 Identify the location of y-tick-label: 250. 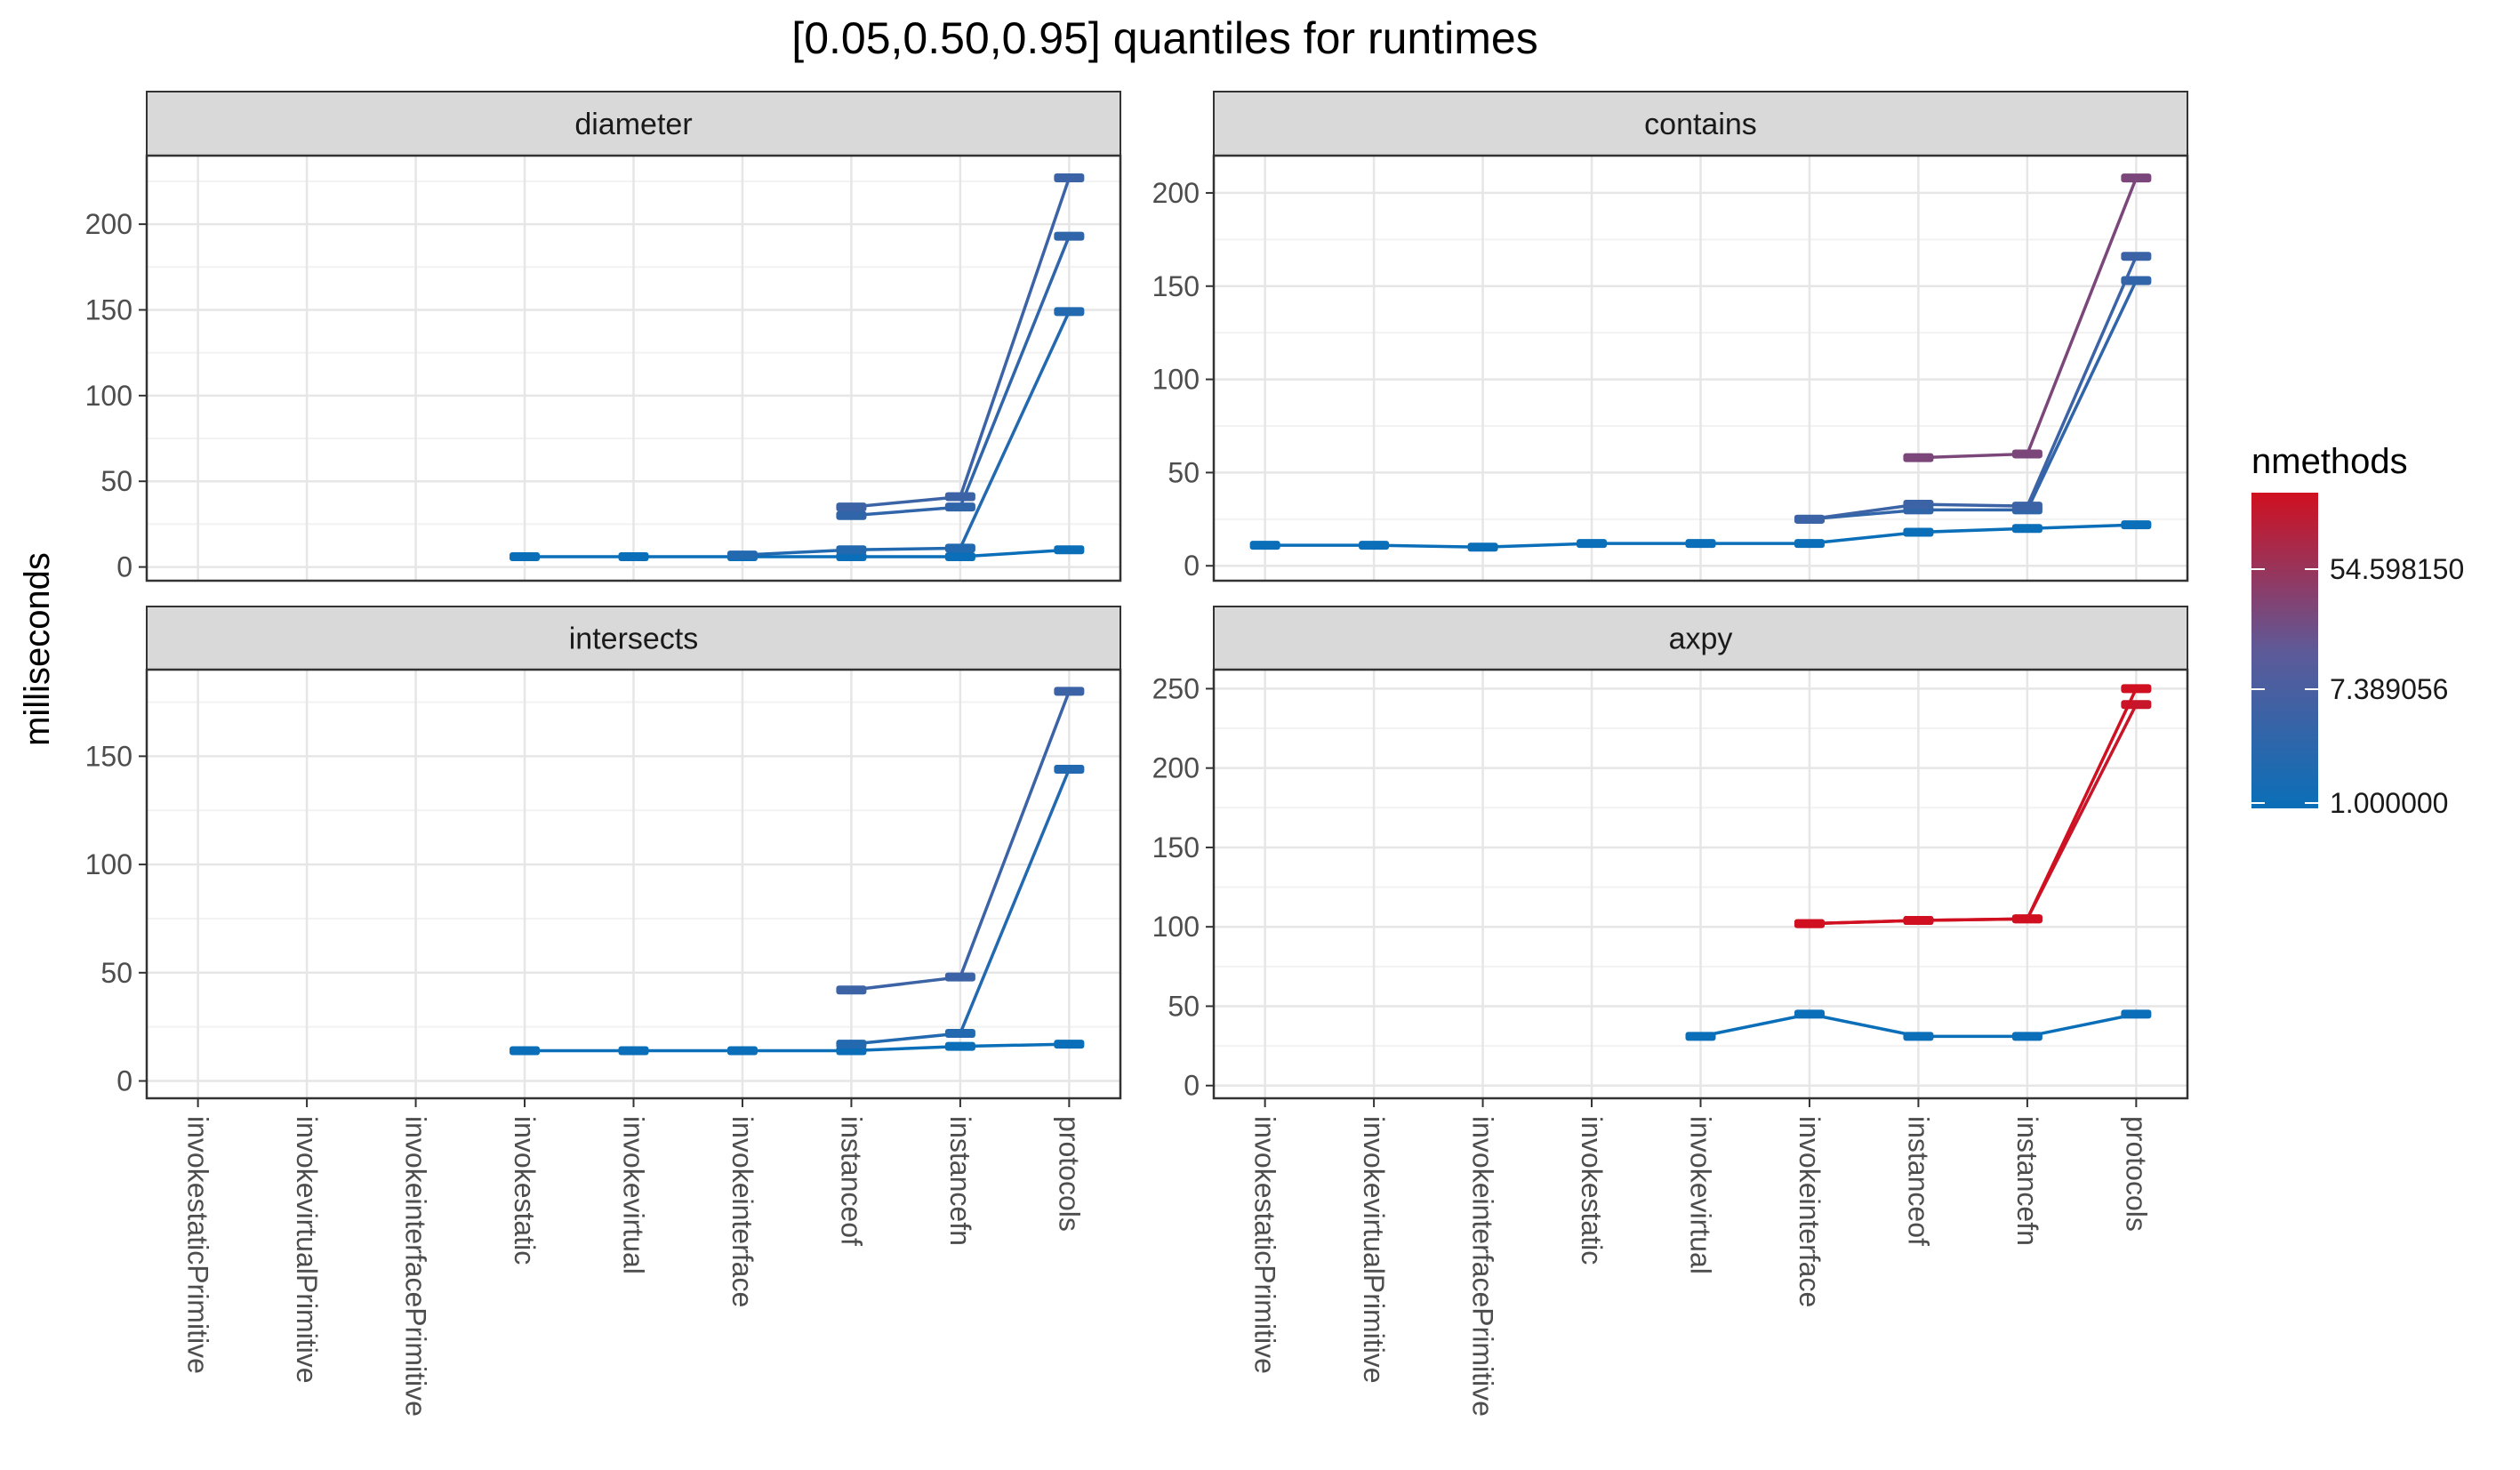
(1176, 688).